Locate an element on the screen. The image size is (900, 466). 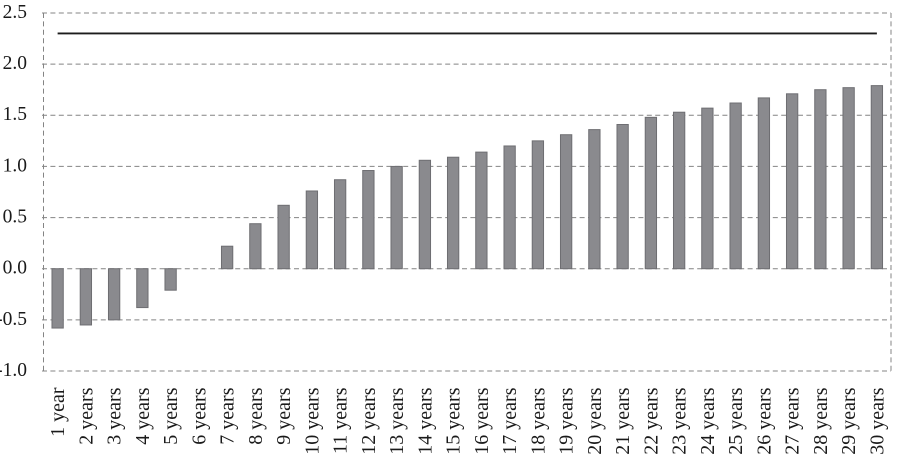
svg-text: 1.5 is located at coordinates (15, 114).